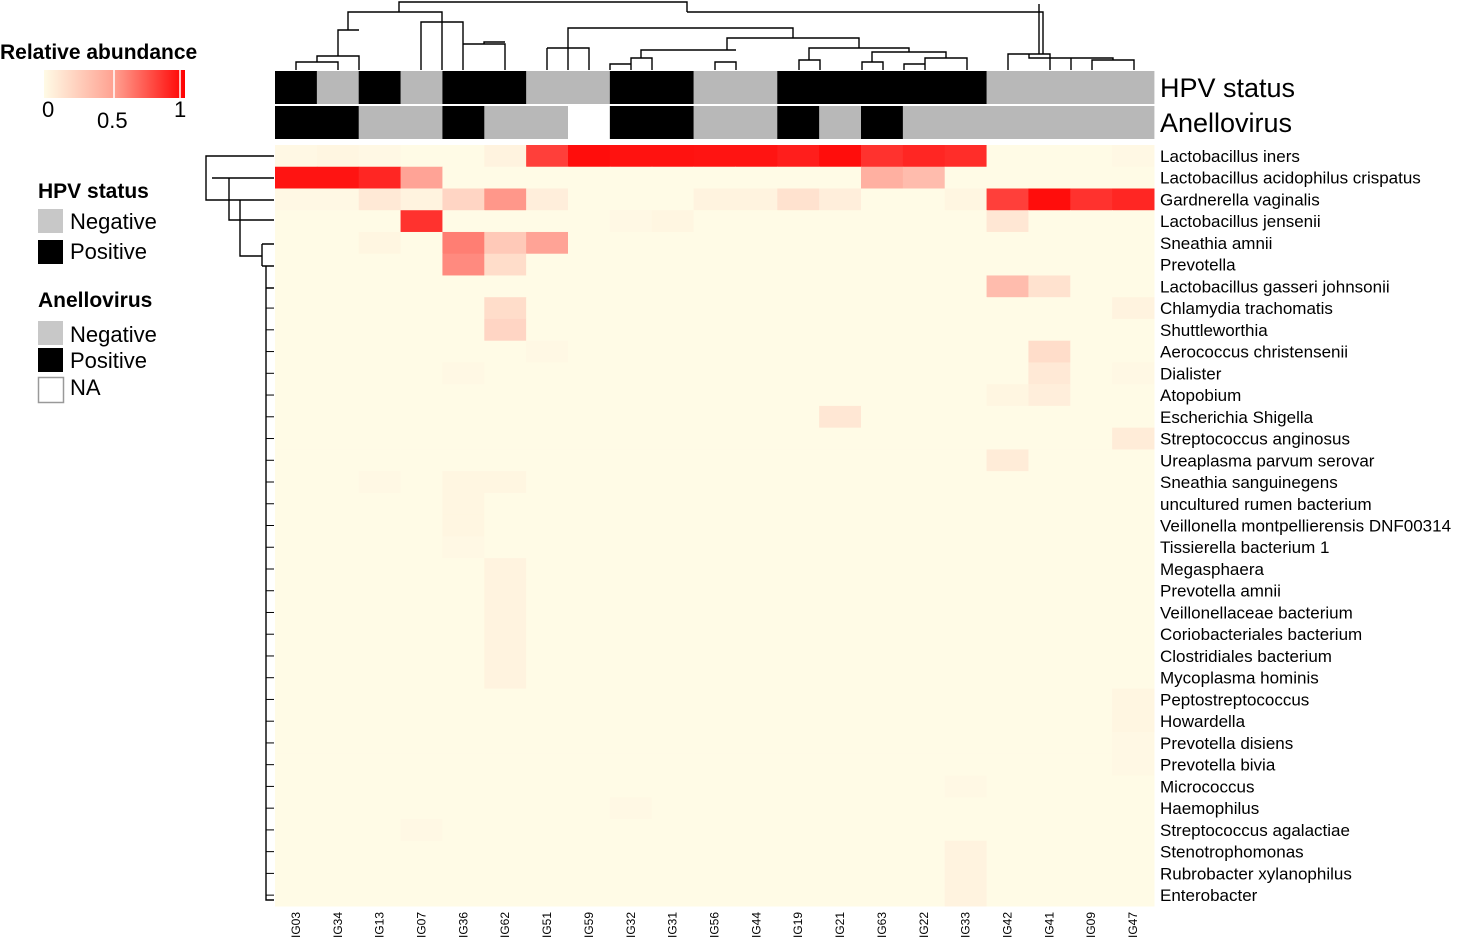 The height and width of the screenshot is (945, 1476). What do you see at coordinates (756, 925) in the screenshot?
I see `column-label: IG44` at bounding box center [756, 925].